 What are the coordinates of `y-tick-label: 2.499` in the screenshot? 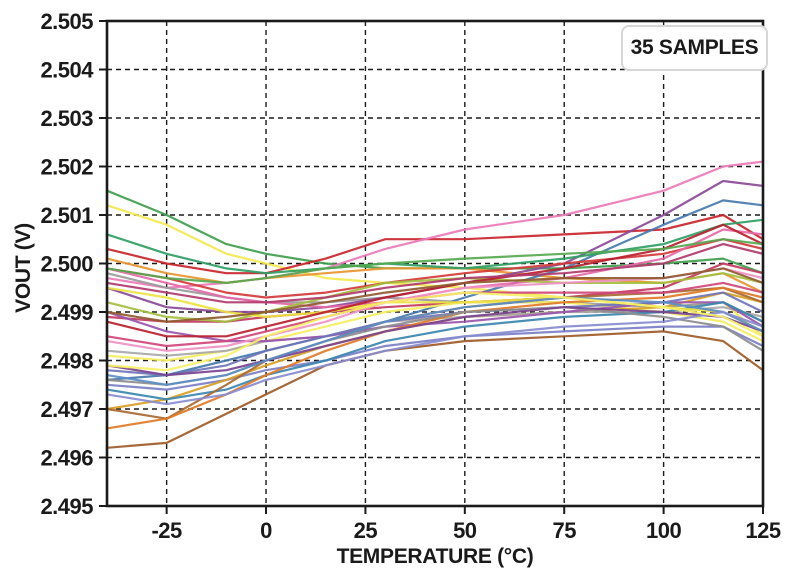 It's located at (66, 312).